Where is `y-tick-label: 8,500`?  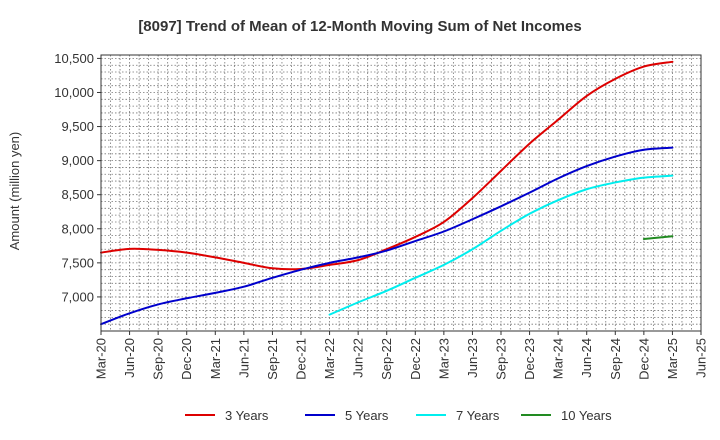 y-tick-label: 8,500 is located at coordinates (77, 194).